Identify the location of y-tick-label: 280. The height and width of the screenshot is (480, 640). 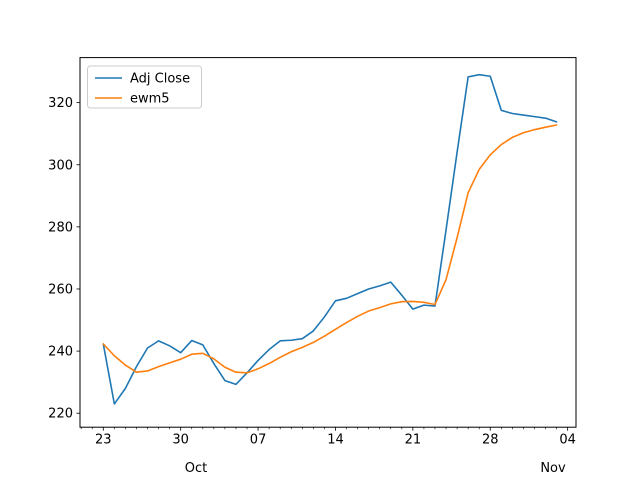
(60, 227).